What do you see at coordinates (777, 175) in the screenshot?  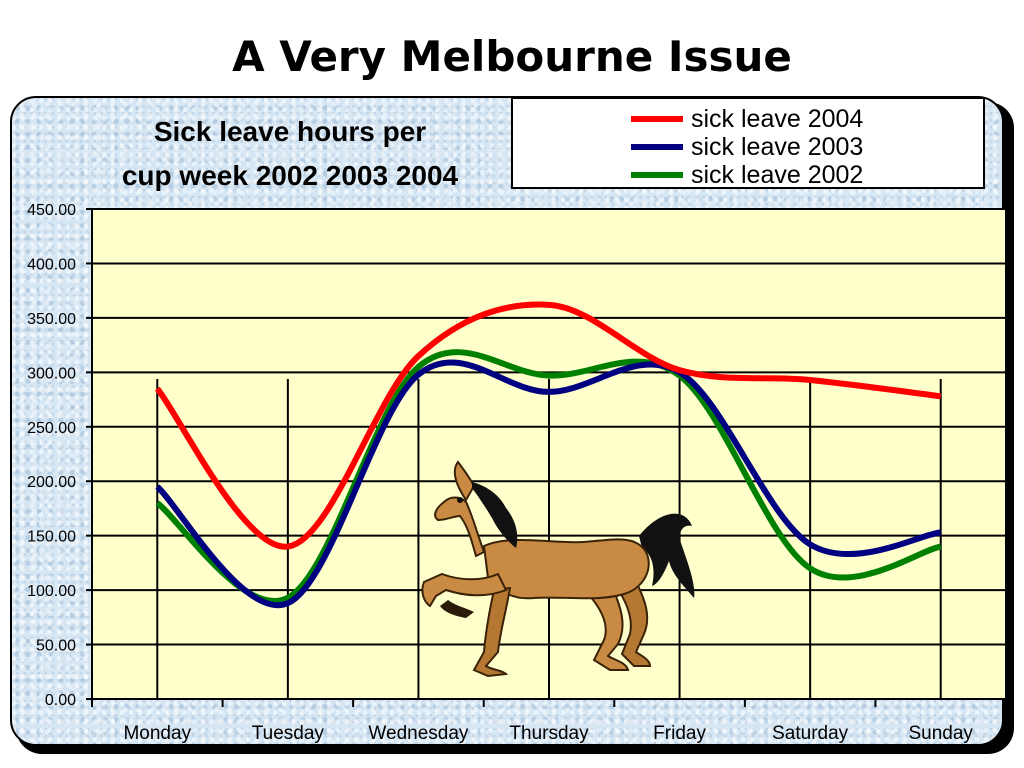 I see `legend-label-2002: sick leave 2002` at bounding box center [777, 175].